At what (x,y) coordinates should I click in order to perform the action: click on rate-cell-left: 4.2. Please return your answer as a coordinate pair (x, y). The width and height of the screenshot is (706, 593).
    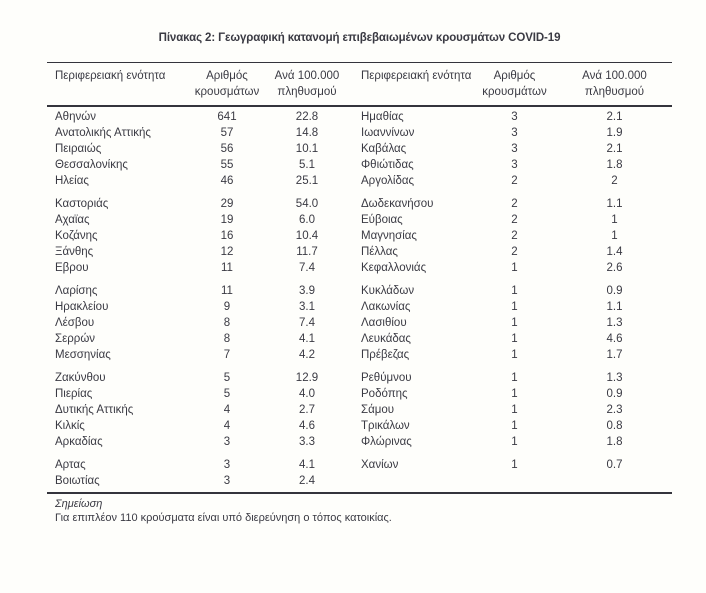
    Looking at the image, I should click on (307, 355).